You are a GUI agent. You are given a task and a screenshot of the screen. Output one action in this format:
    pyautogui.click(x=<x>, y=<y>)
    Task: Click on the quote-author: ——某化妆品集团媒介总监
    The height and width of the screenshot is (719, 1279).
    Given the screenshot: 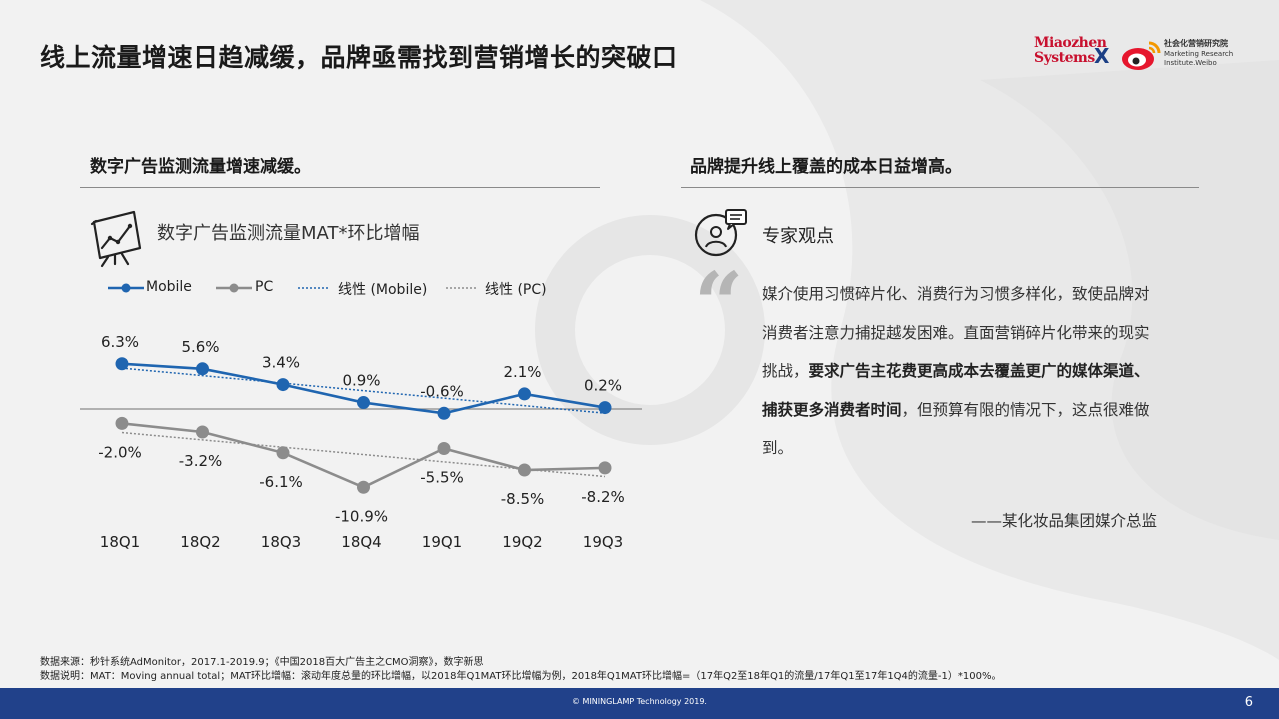 What is the action you would take?
    pyautogui.click(x=1063, y=521)
    